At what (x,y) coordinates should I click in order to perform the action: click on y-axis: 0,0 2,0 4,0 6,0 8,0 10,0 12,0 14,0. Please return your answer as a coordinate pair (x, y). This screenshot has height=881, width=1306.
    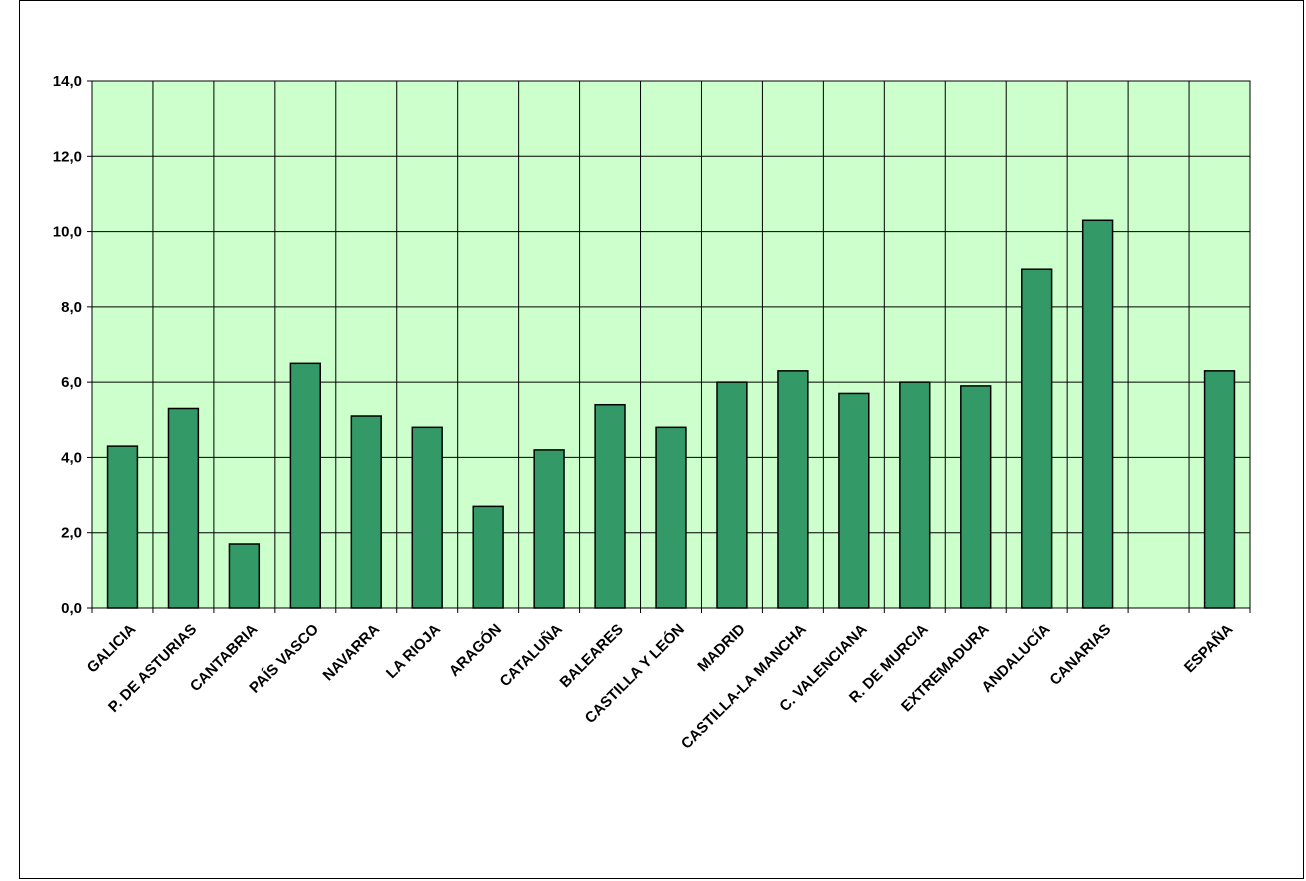
    Looking at the image, I should click on (72, 345).